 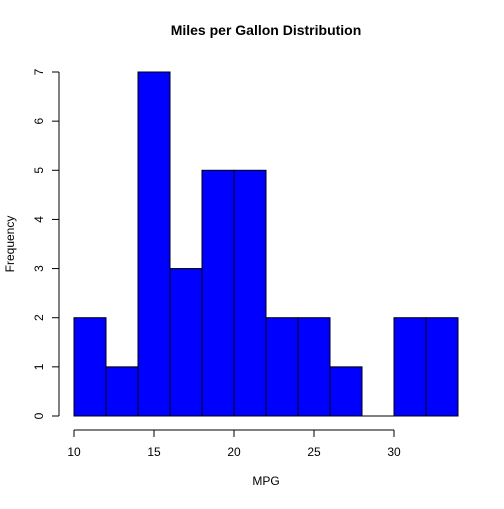 I want to click on x-tick-label: 25, so click(x=314, y=452).